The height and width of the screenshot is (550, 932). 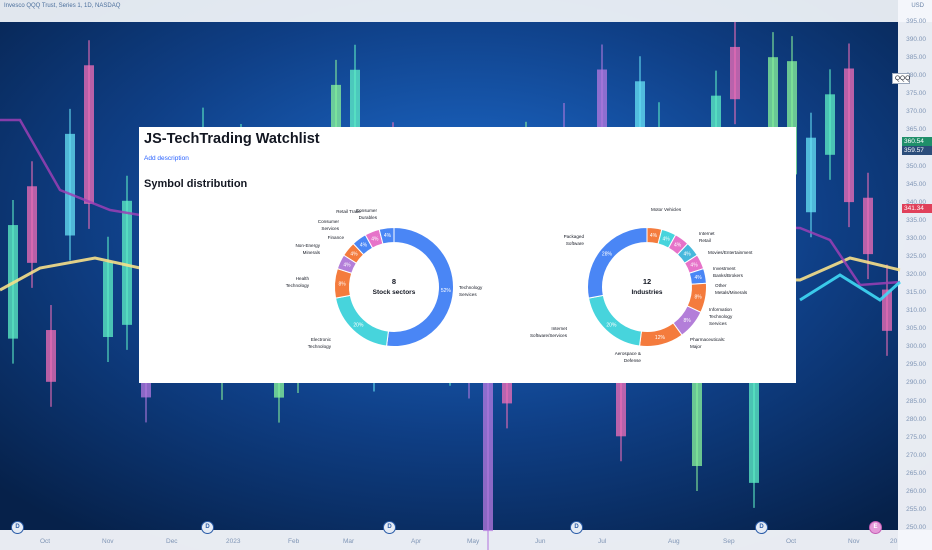 I want to click on time-tick-label: Feb, so click(x=294, y=541).